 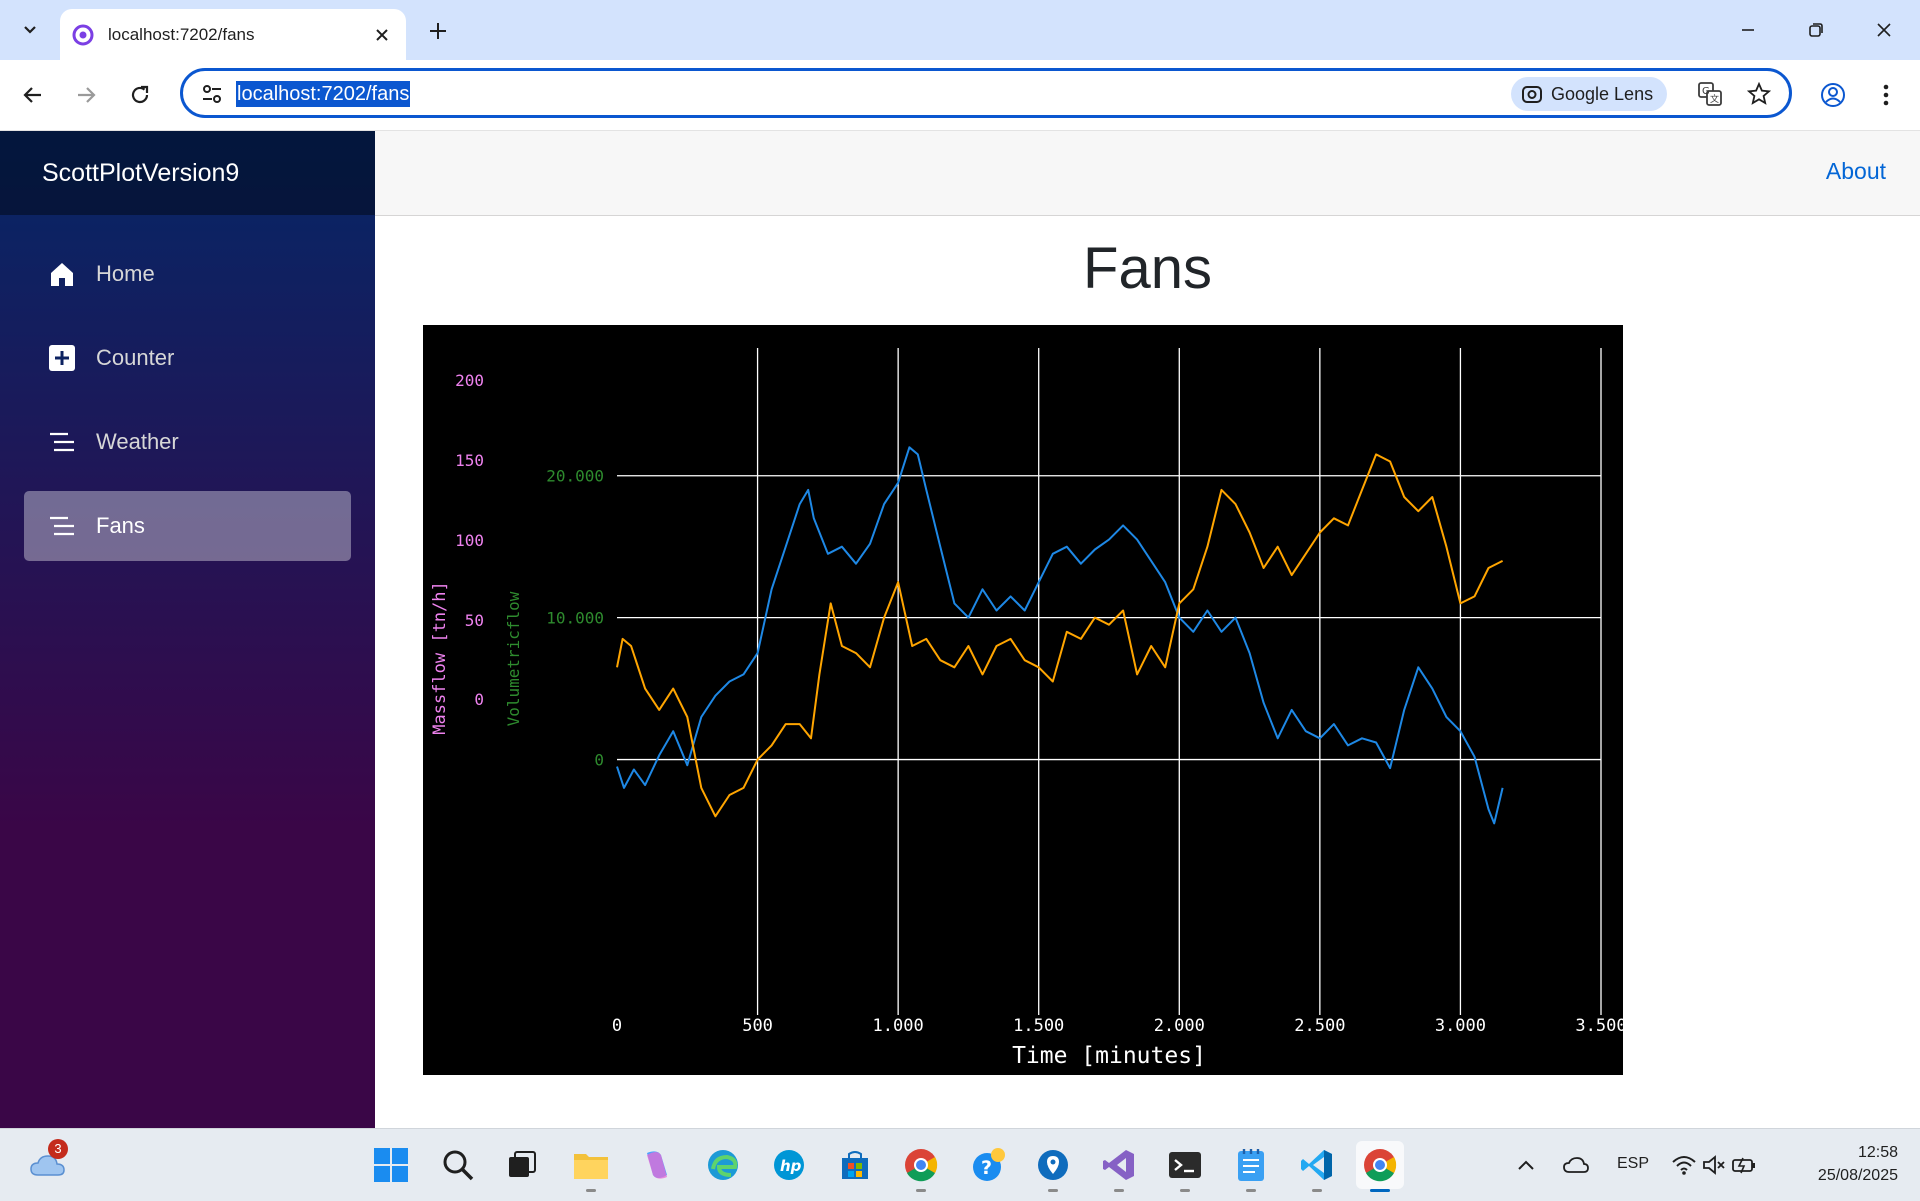 I want to click on cloud-icon, so click(x=47, y=1165).